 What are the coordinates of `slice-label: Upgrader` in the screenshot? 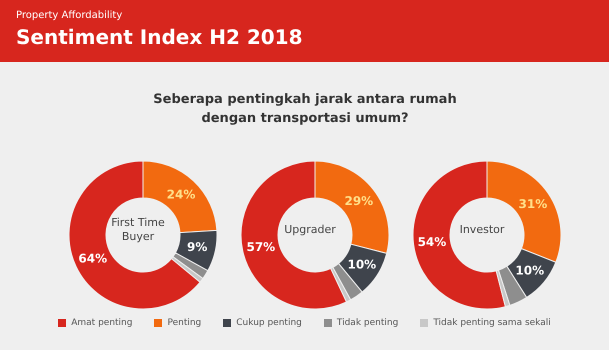 It's located at (310, 230).